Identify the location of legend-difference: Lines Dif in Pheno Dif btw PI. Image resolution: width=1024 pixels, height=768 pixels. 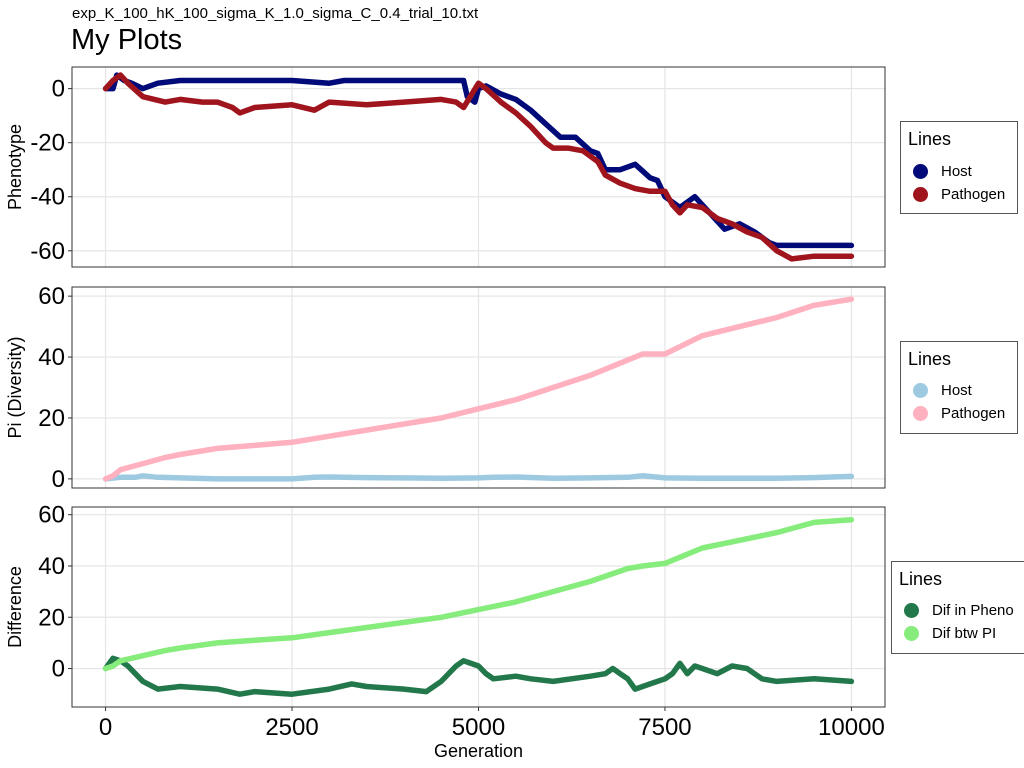
(957, 607).